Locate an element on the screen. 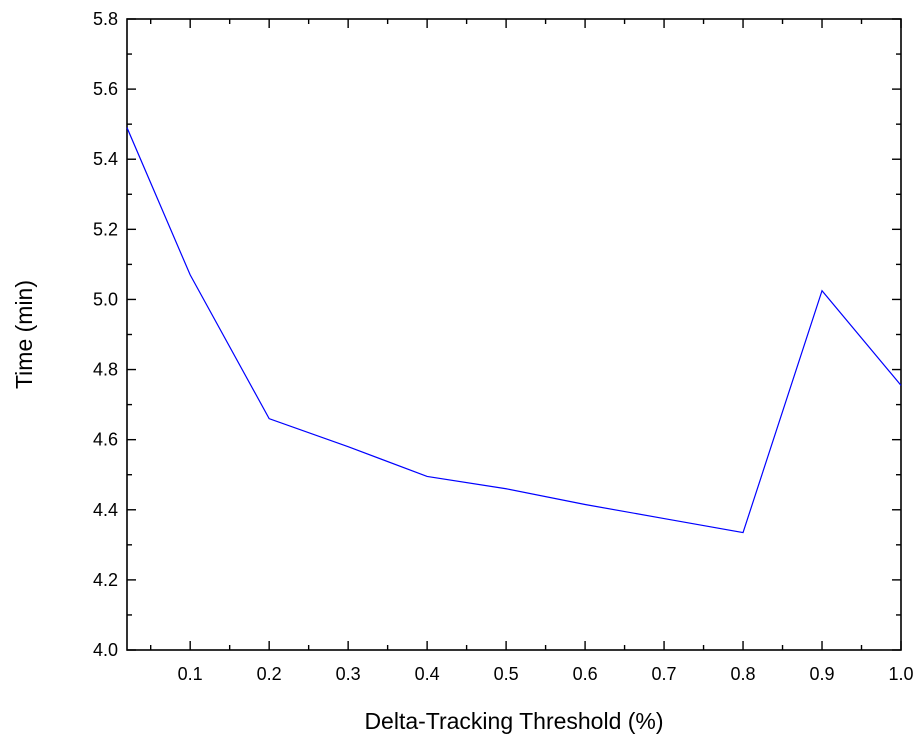 This screenshot has width=921, height=740. y-tick-label: 4.2 is located at coordinates (105, 580).